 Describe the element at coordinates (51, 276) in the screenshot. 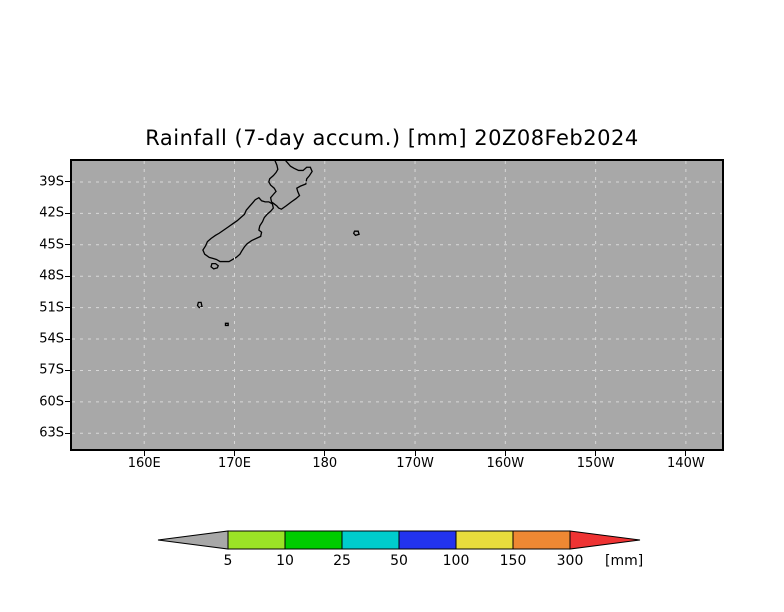

I see `y-tick-label-48S: 48S` at that location.